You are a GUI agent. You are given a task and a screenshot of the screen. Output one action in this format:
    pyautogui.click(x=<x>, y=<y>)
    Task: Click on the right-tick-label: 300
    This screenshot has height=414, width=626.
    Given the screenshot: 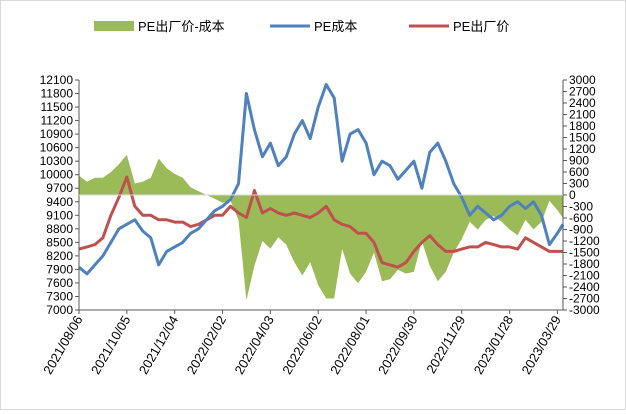 What is the action you would take?
    pyautogui.click(x=579, y=184)
    